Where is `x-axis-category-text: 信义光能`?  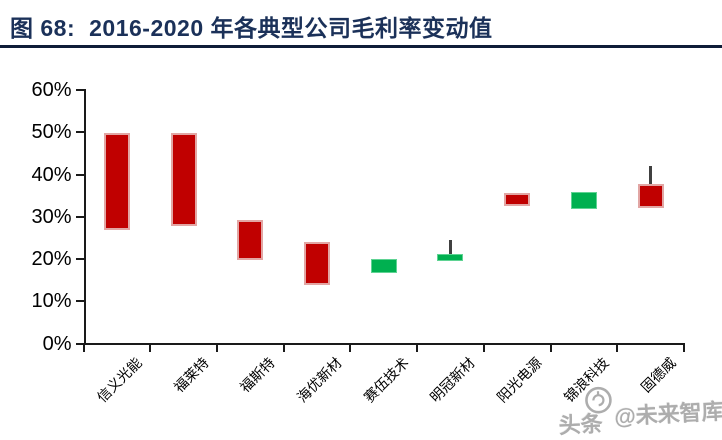
x-axis-category-text: 信义光能 is located at coordinates (119, 380).